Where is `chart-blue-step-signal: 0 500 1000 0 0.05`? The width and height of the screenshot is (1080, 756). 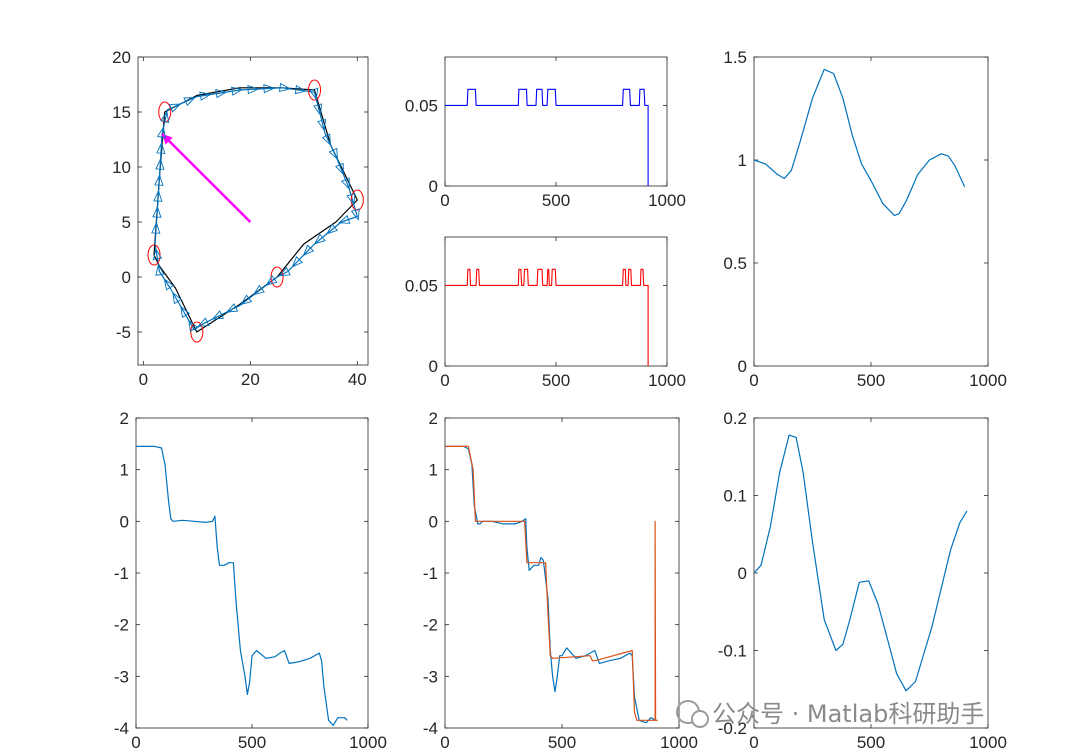
chart-blue-step-signal: 0 500 1000 0 0.05 is located at coordinates (545, 133).